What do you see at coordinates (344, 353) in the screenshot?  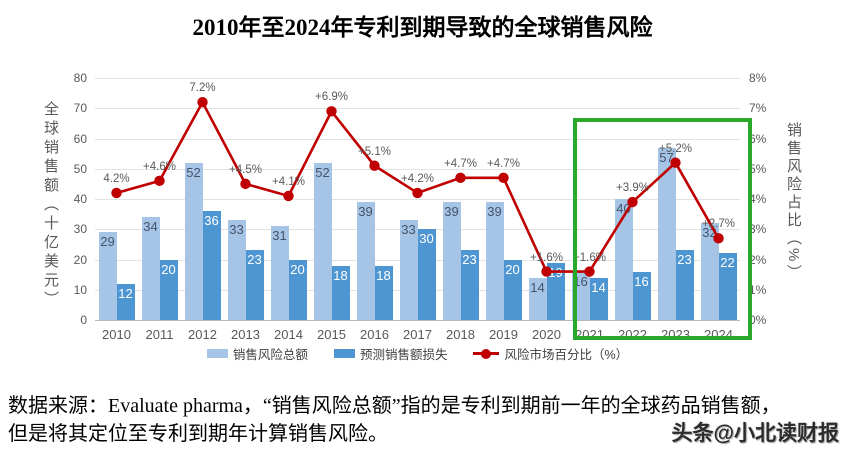 I see `legend-swatch-dark-blue` at bounding box center [344, 353].